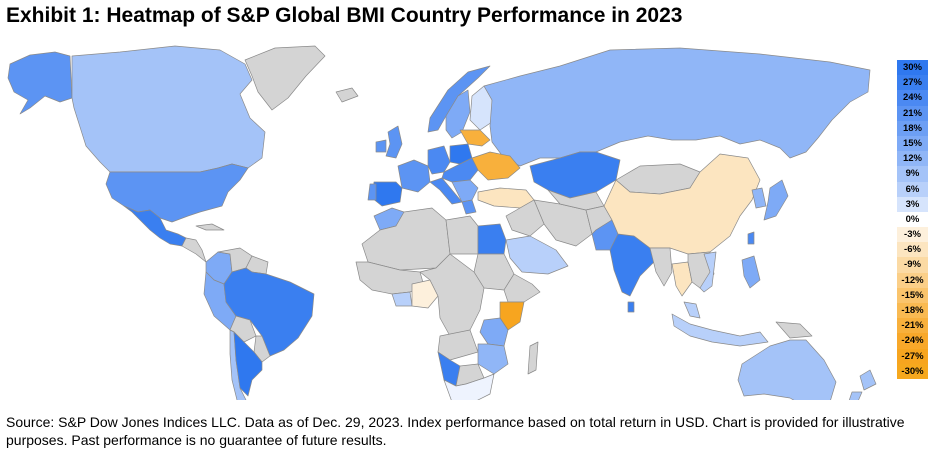 Image resolution: width=933 pixels, height=453 pixels. What do you see at coordinates (475, 138) in the screenshot?
I see `country-belarus-baltics` at bounding box center [475, 138].